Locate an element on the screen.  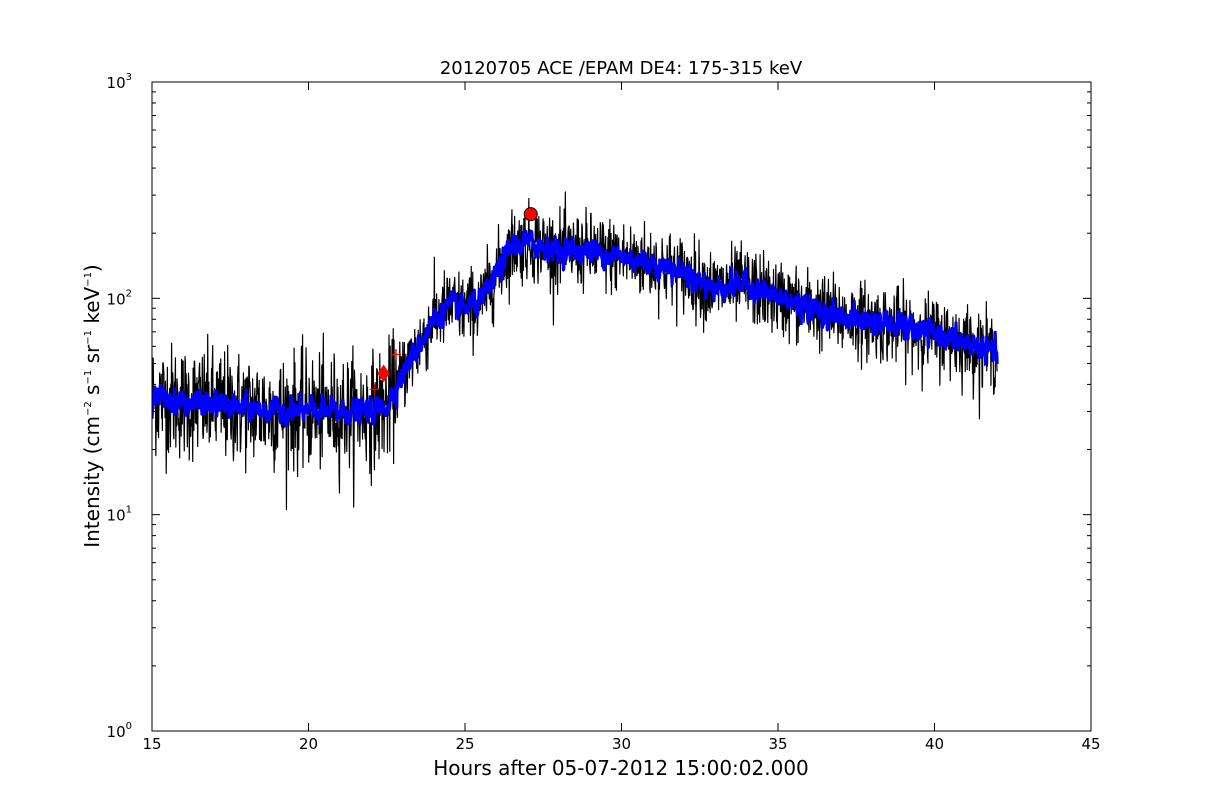
x-tick-label: 35 is located at coordinates (777, 744).